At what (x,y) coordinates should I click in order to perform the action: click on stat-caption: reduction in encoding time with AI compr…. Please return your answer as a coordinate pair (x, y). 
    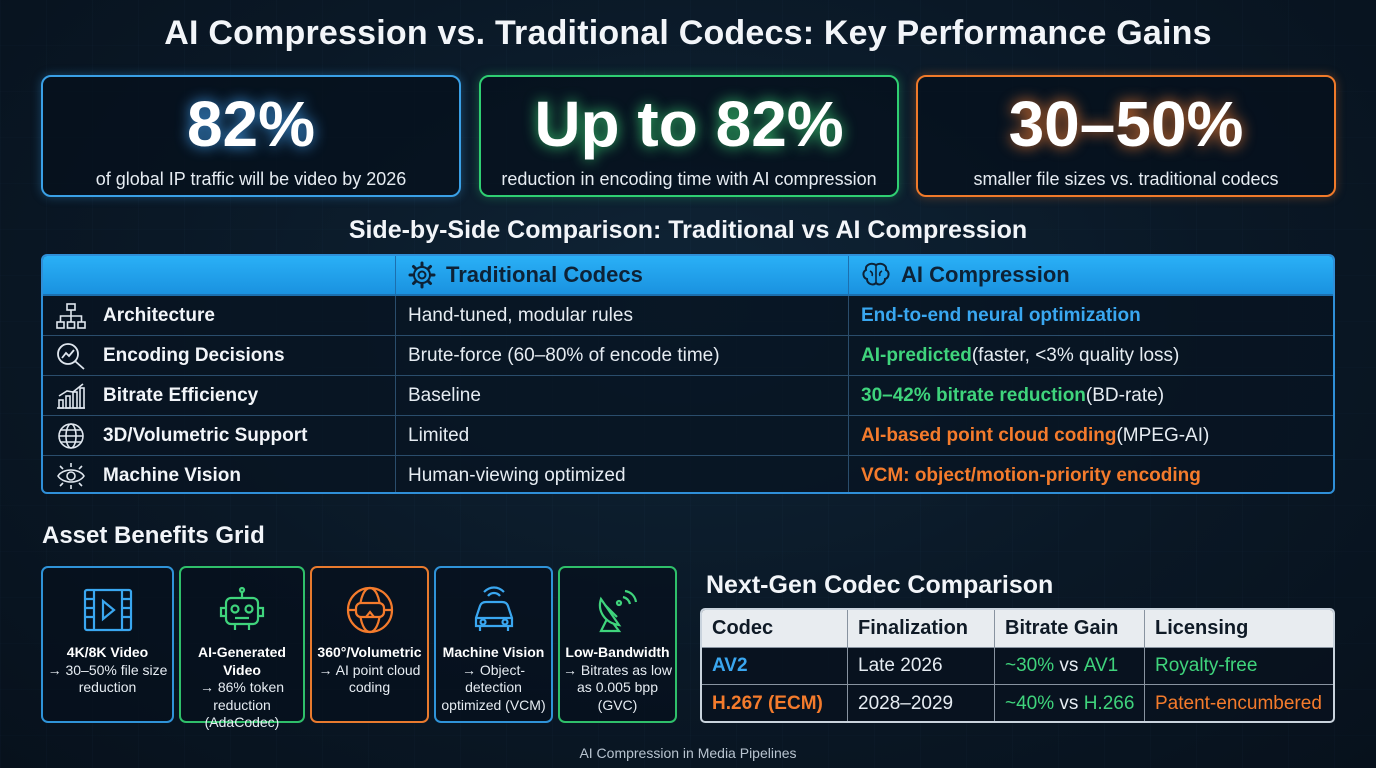
    Looking at the image, I should click on (689, 179).